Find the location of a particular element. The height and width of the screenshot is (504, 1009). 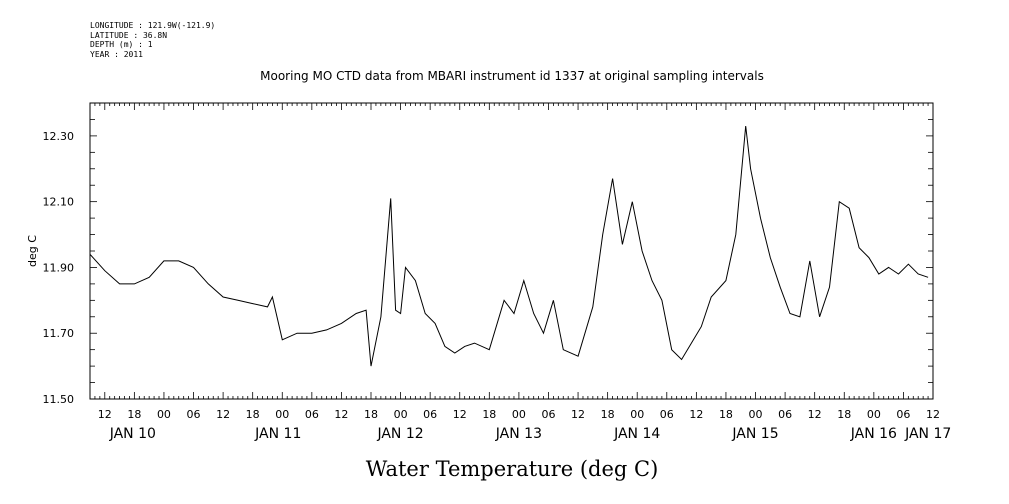

day-label: JAN 15 is located at coordinates (754, 434).